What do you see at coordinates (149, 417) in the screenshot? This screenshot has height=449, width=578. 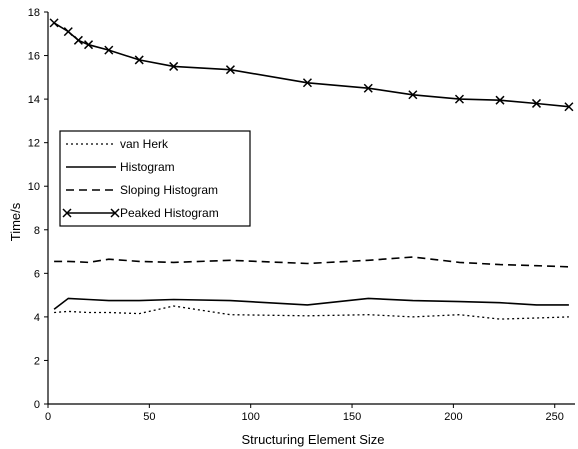 I see `x-tick-label: 50` at bounding box center [149, 417].